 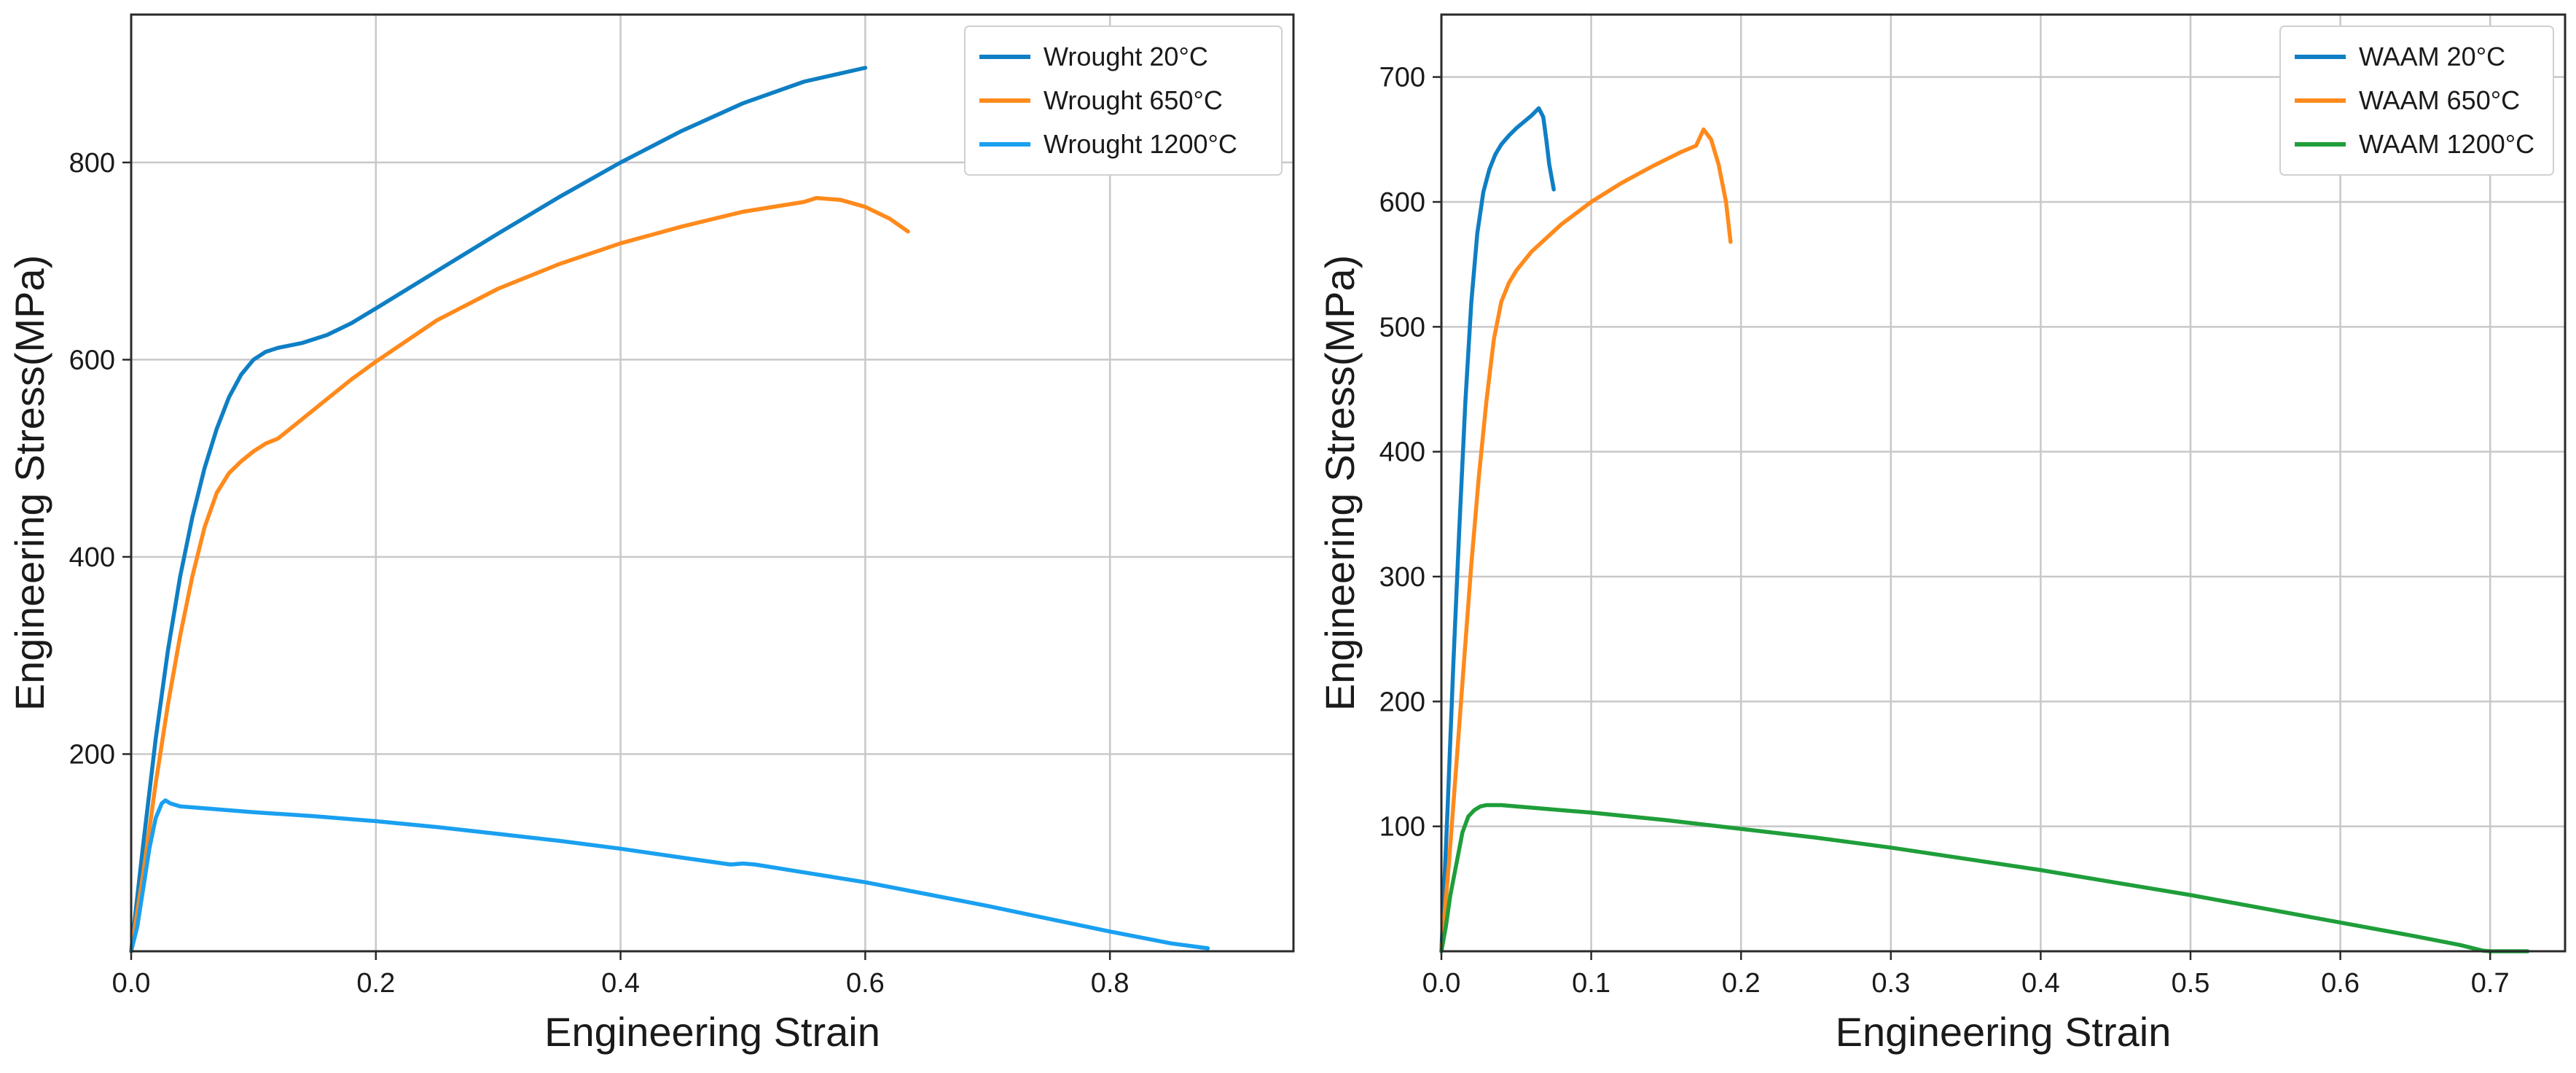 I want to click on y-tick-label: 300, so click(x=1402, y=577).